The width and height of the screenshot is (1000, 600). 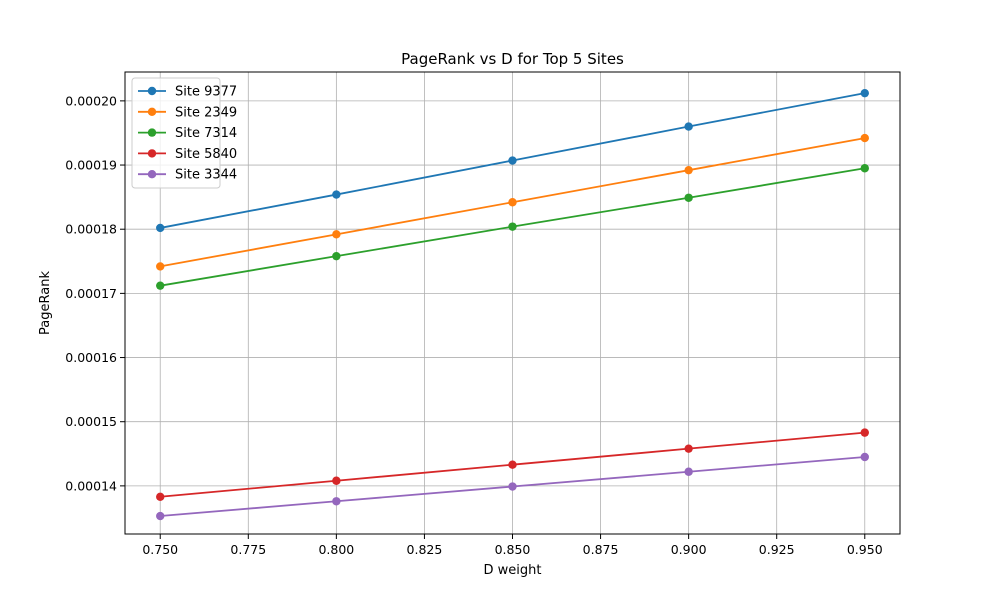 What do you see at coordinates (91, 229) in the screenshot?
I see `y-tick-label: 0.00018` at bounding box center [91, 229].